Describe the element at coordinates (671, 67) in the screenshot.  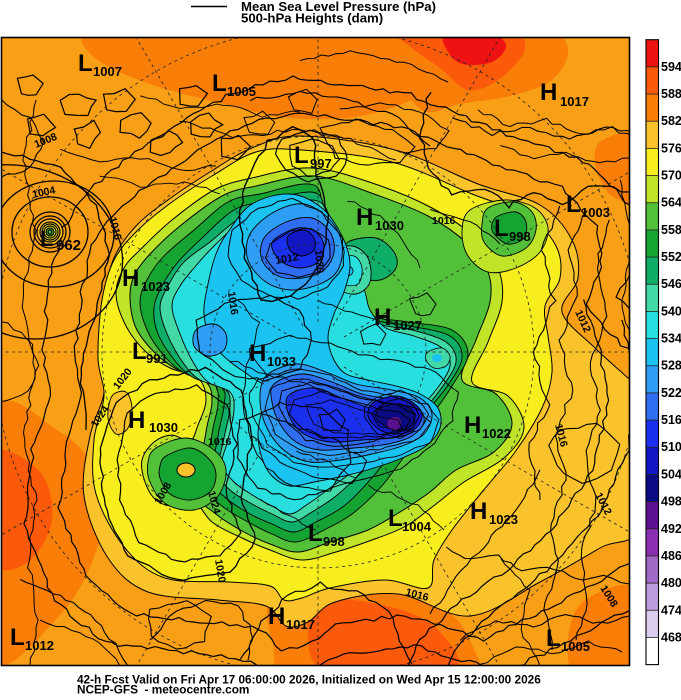
I see `svg-text: 594` at that location.